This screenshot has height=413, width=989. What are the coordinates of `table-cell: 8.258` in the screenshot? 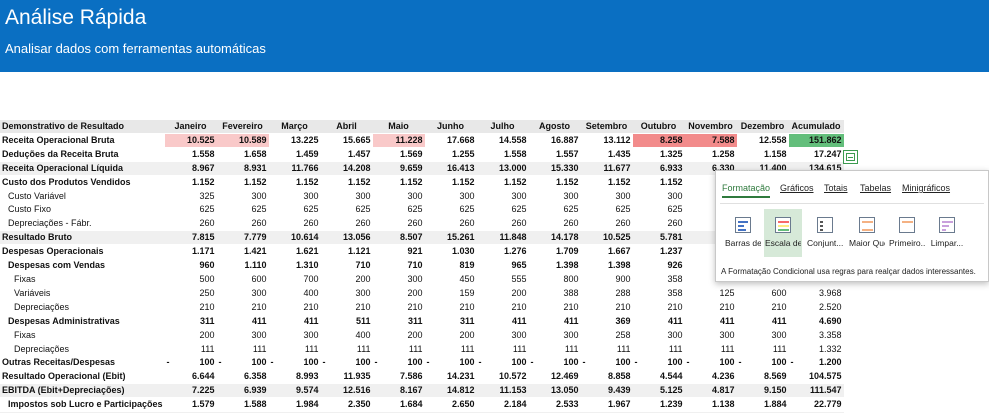 It's located at (658, 140).